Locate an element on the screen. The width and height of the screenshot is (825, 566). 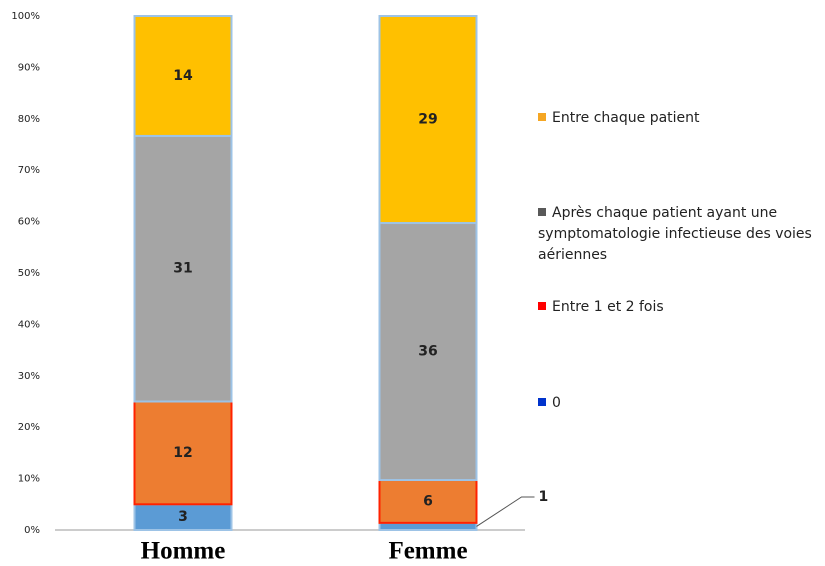
legend-item: Entre chaque patient is located at coordinates (680, 118).